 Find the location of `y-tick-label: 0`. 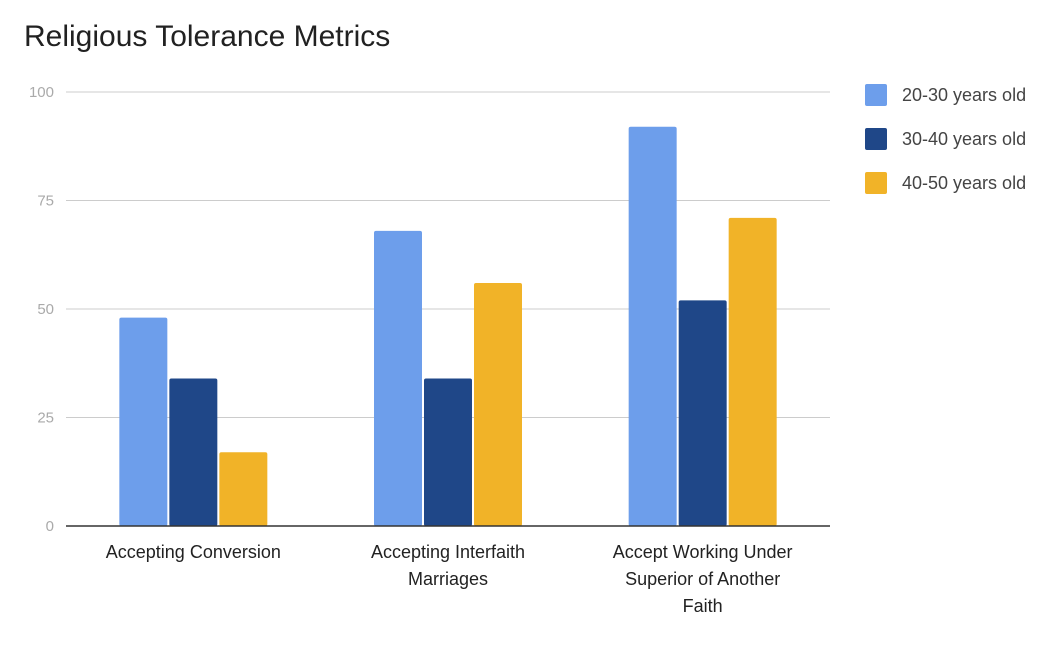

y-tick-label: 0 is located at coordinates (50, 526).